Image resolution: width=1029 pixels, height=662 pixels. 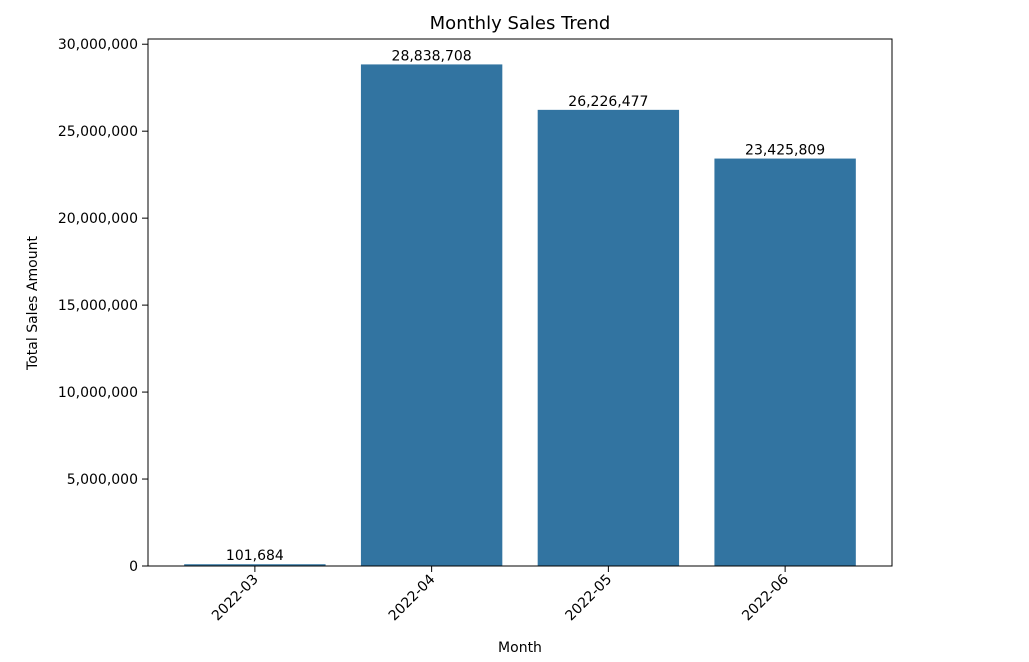 What do you see at coordinates (102, 480) in the screenshot?
I see `y-tick-label: 5,000,000` at bounding box center [102, 480].